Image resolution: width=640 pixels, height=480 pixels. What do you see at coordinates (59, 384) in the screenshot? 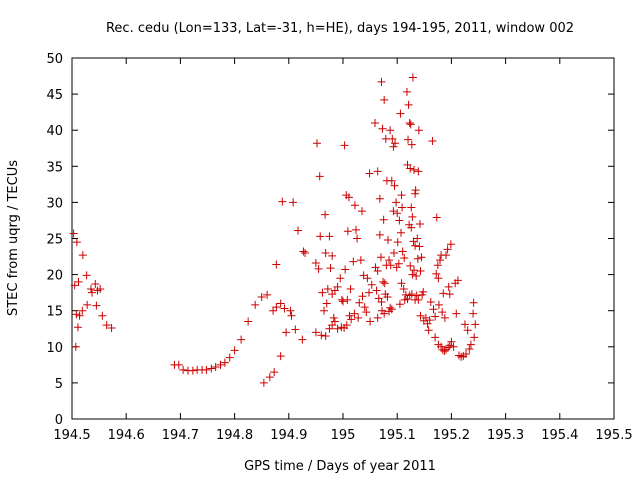
I see `y-tick-label: 5` at bounding box center [59, 384].